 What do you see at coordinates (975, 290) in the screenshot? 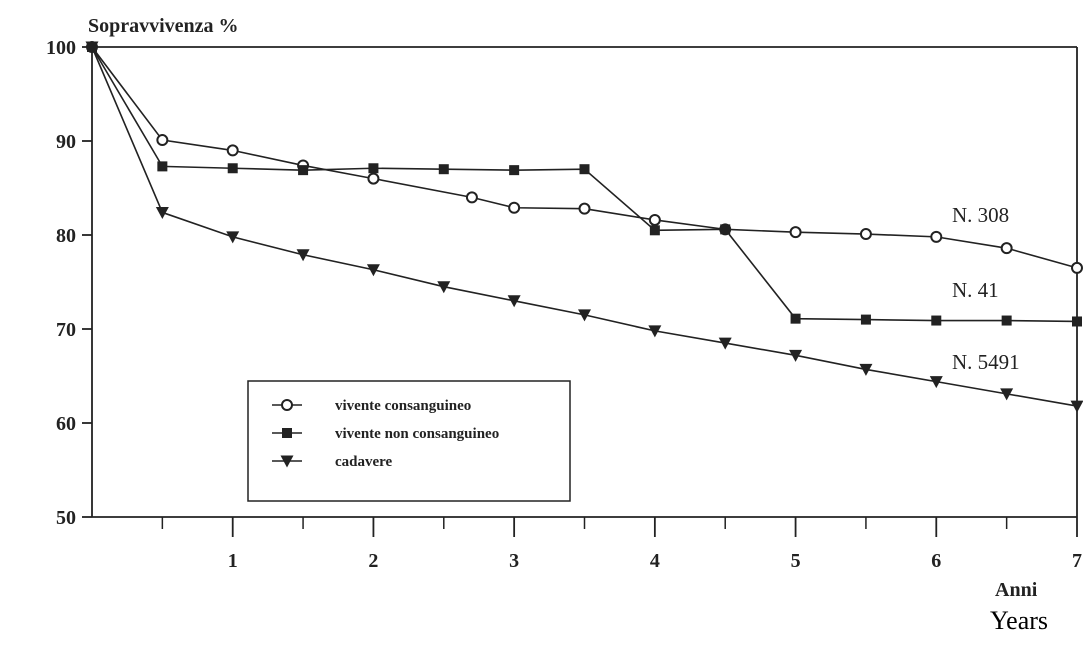
I see `series-annotation: N. 41` at bounding box center [975, 290].